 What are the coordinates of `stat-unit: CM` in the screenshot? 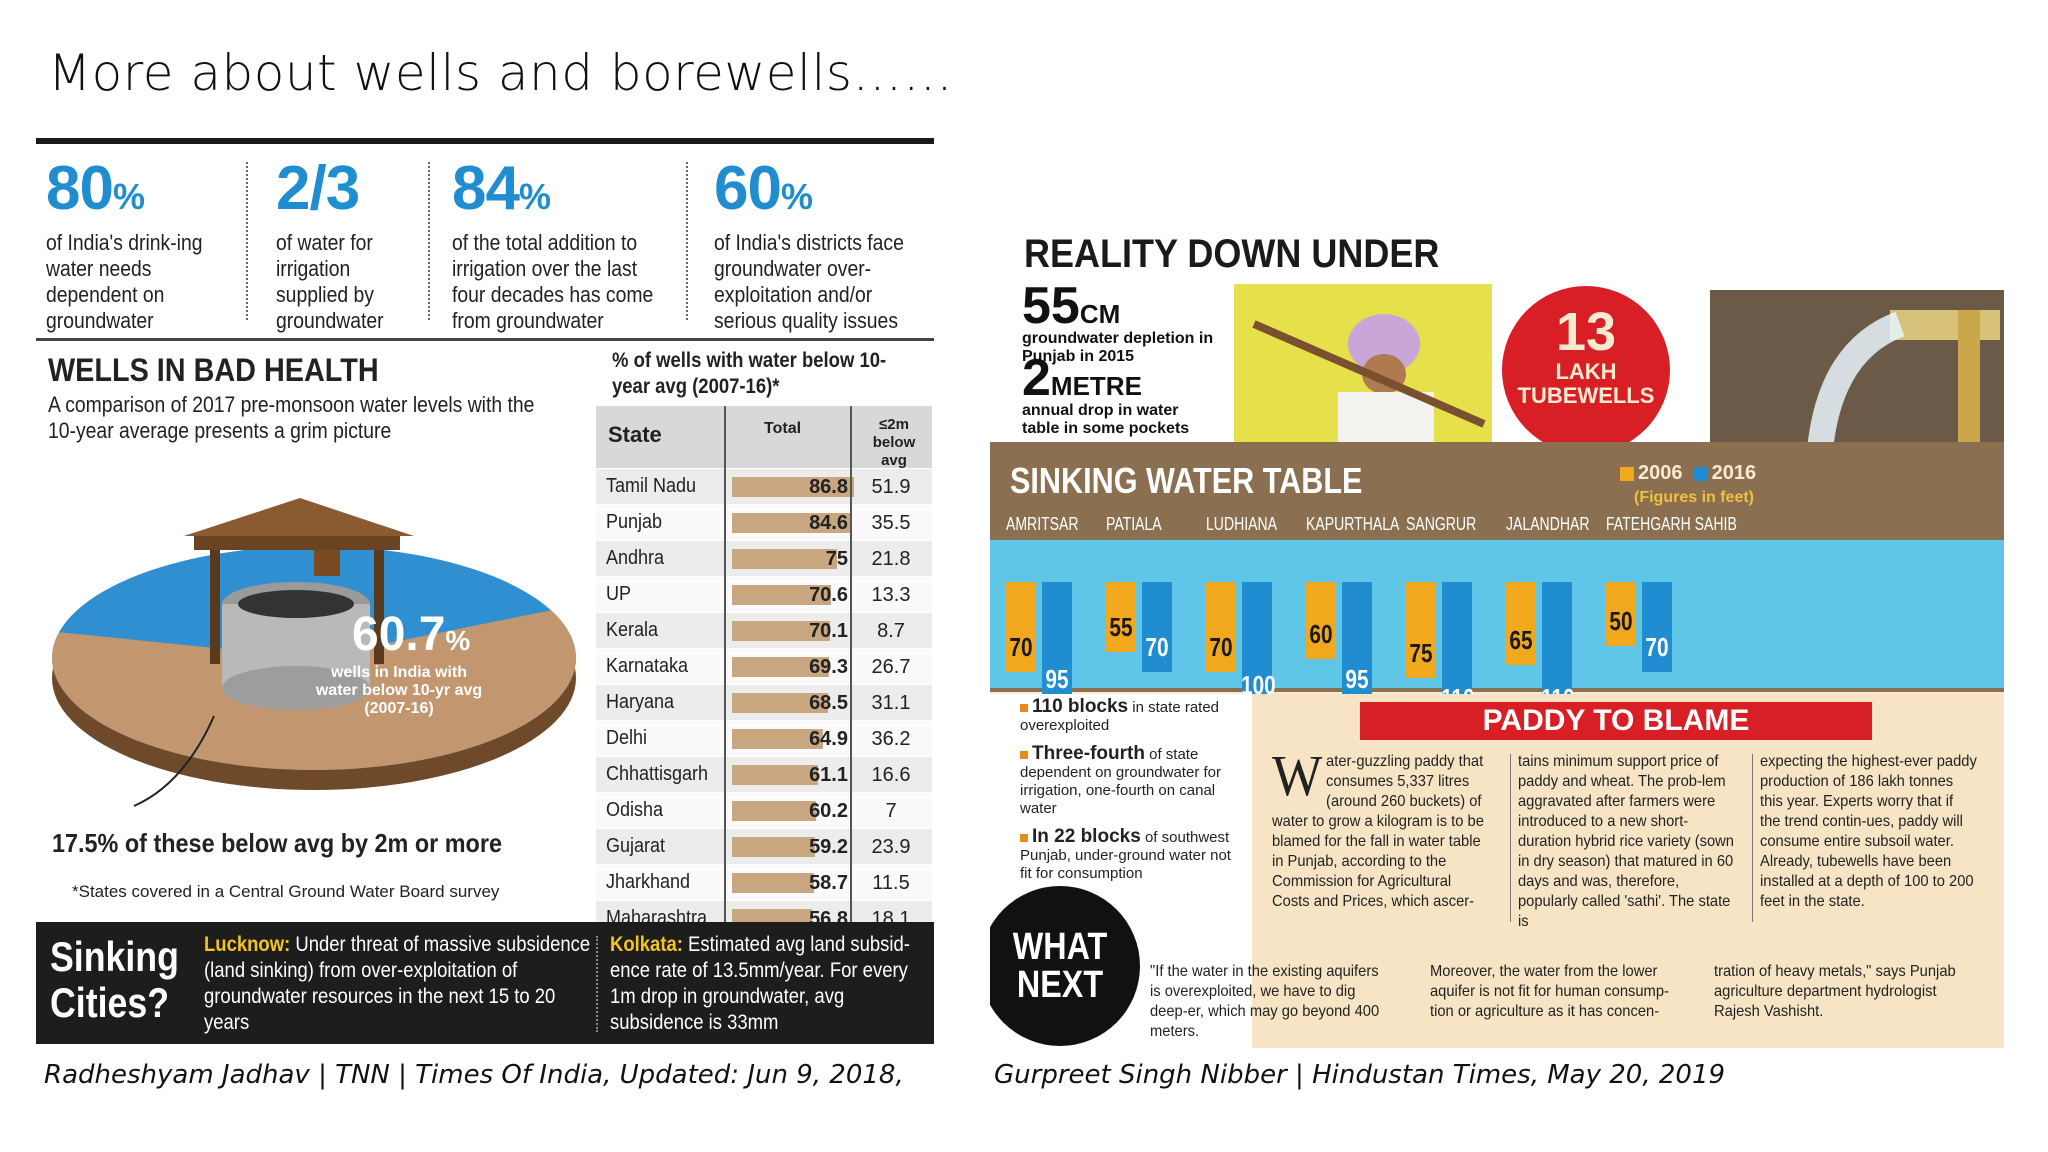 It's located at (1100, 314).